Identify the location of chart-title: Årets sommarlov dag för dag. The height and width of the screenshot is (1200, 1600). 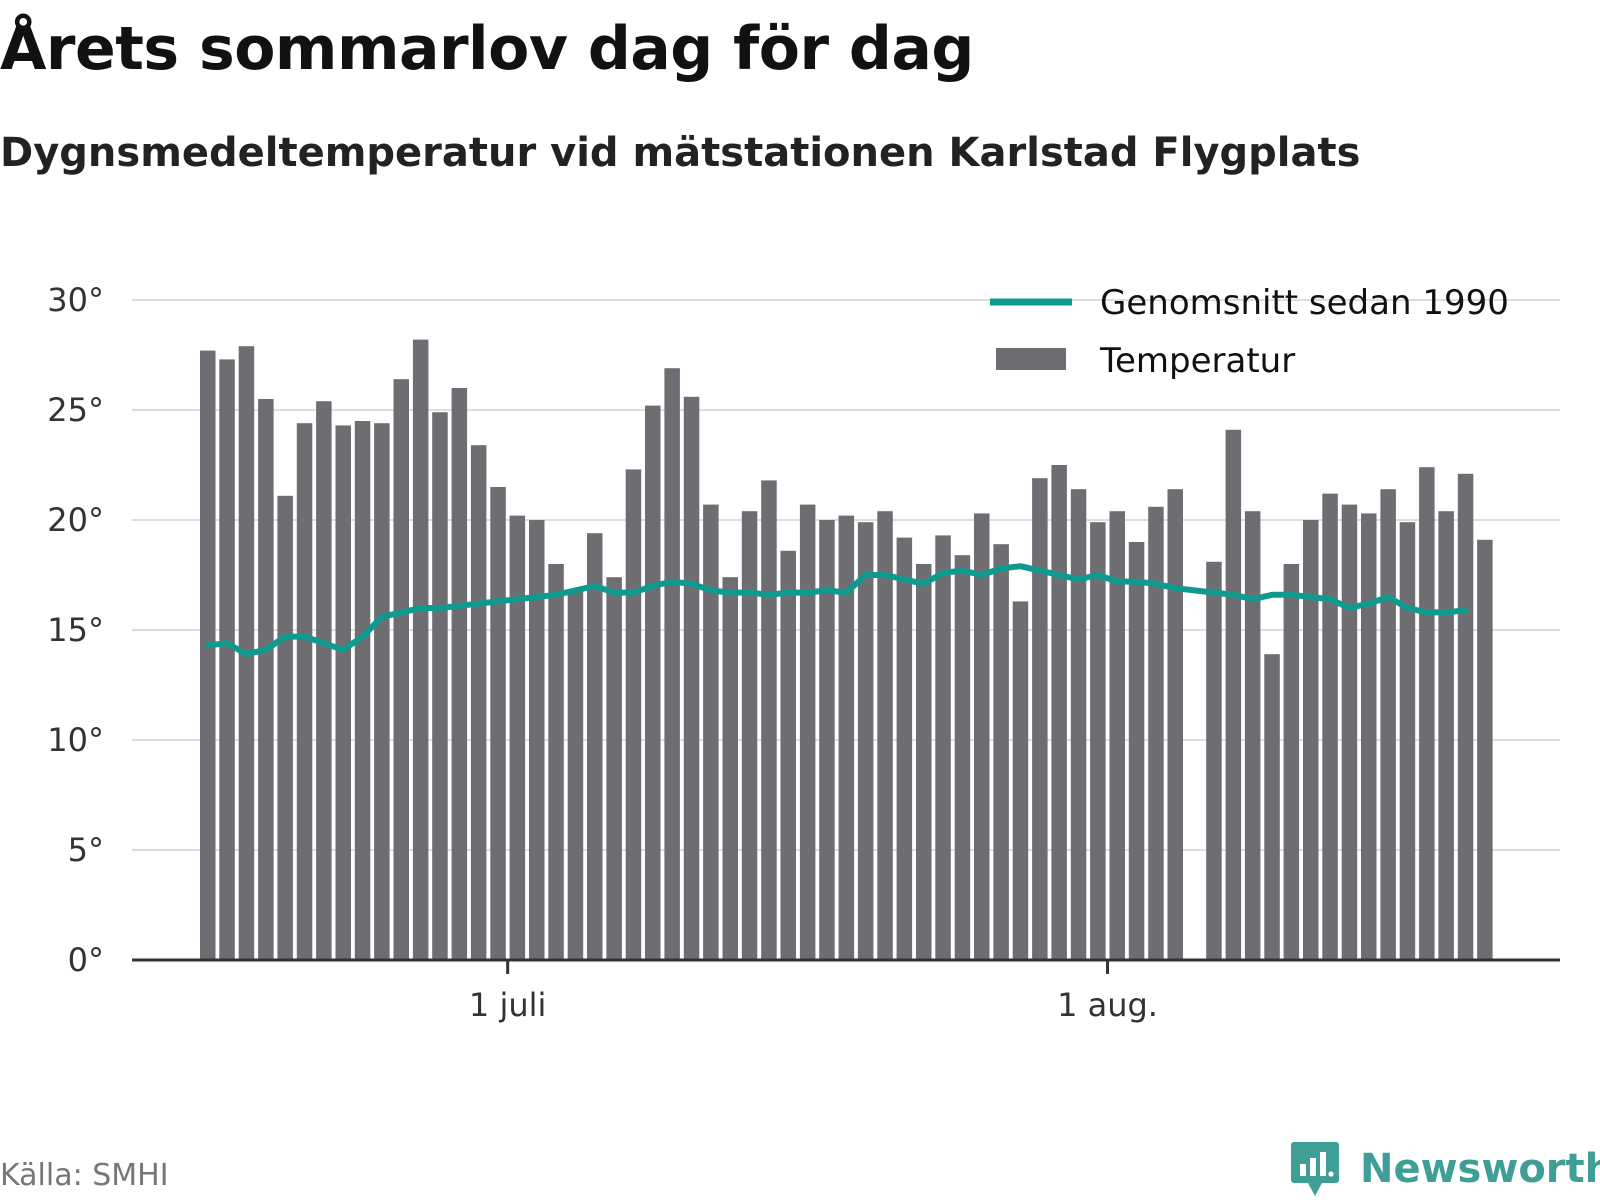
(487, 49).